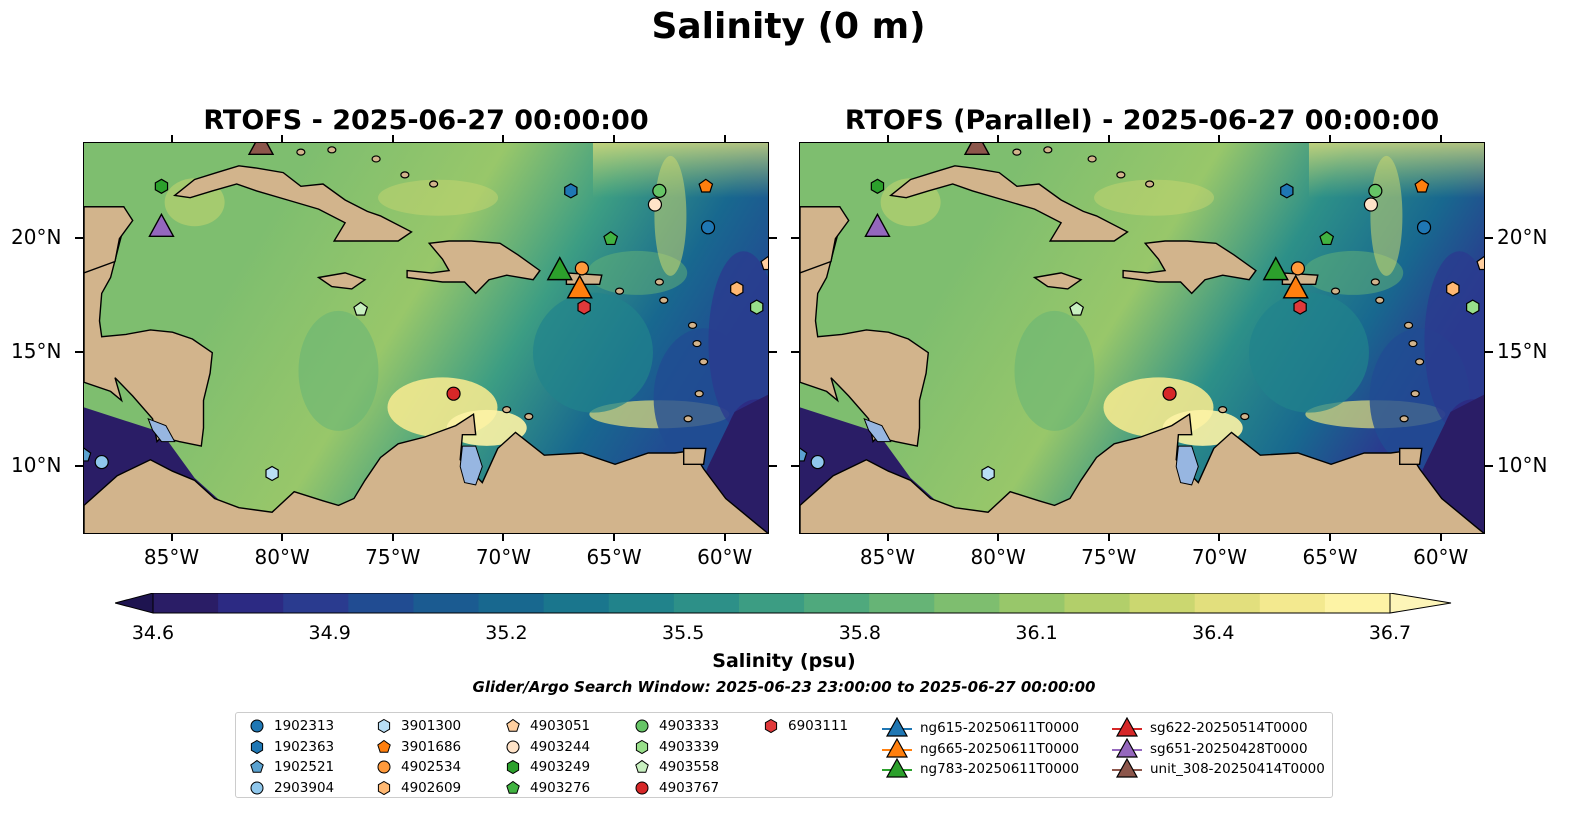  What do you see at coordinates (1237, 769) in the screenshot?
I see `legend-label: unit_308-20250414T0000` at bounding box center [1237, 769].